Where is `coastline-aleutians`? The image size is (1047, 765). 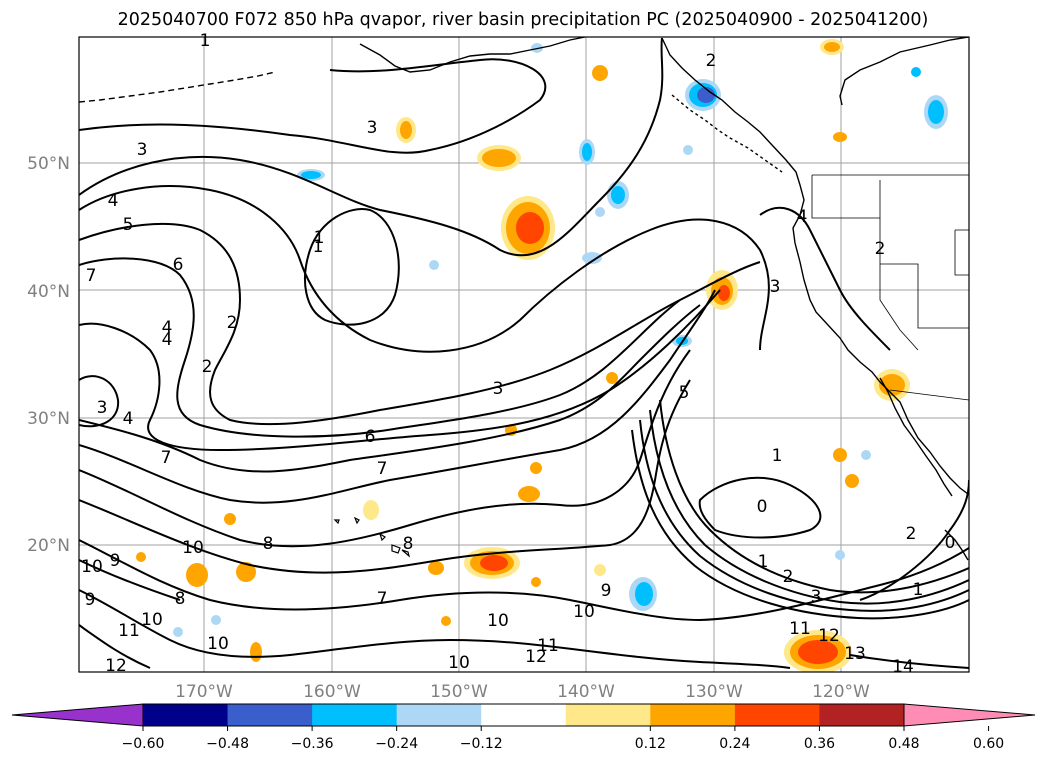 coastline-aleutians is located at coordinates (177, 87).